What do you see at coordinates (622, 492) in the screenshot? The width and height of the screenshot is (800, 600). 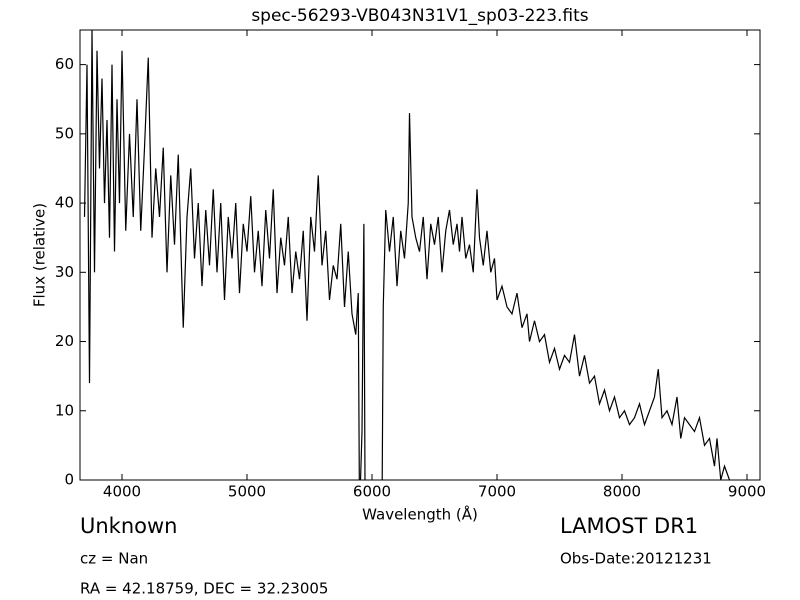 I see `x-tick-label: 8000` at bounding box center [622, 492].